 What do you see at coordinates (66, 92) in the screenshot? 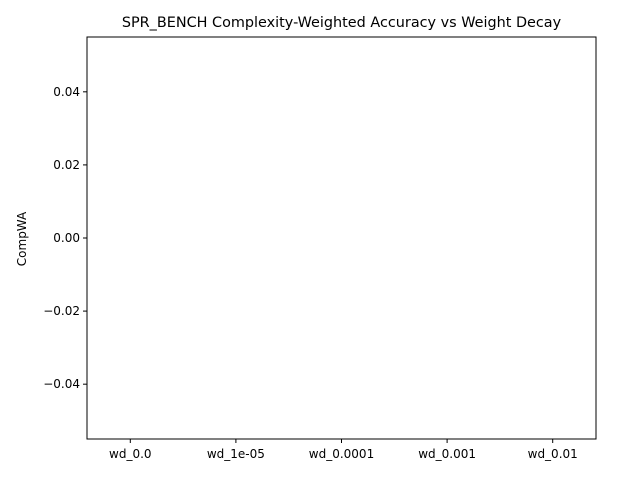
I see `y-tick-label: 0.04` at bounding box center [66, 92].